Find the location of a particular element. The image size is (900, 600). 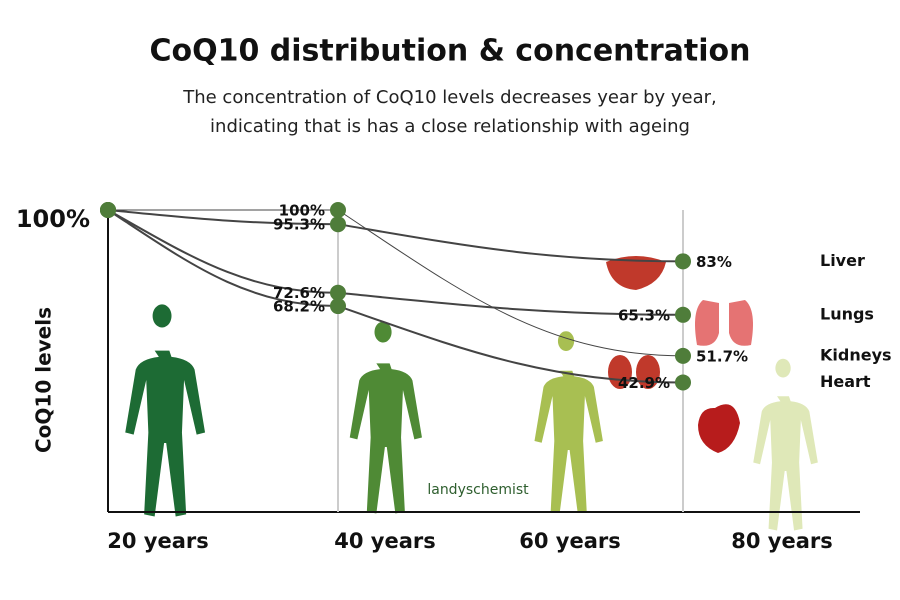

chart-title: CoQ10 distribution & concentration is located at coordinates (449, 51).